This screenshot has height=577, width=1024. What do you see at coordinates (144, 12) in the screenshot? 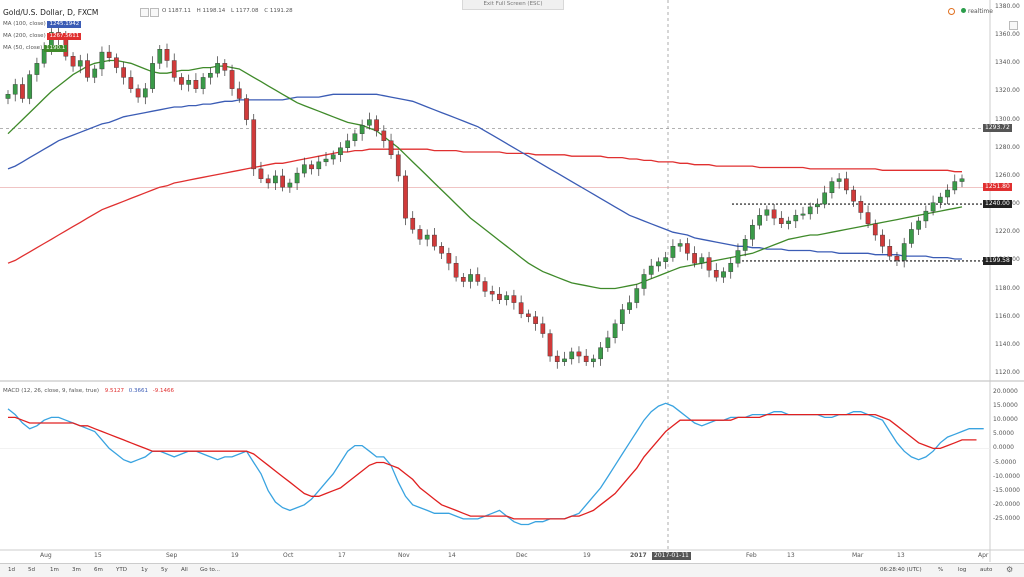
I see `settings-icon` at bounding box center [144, 12].